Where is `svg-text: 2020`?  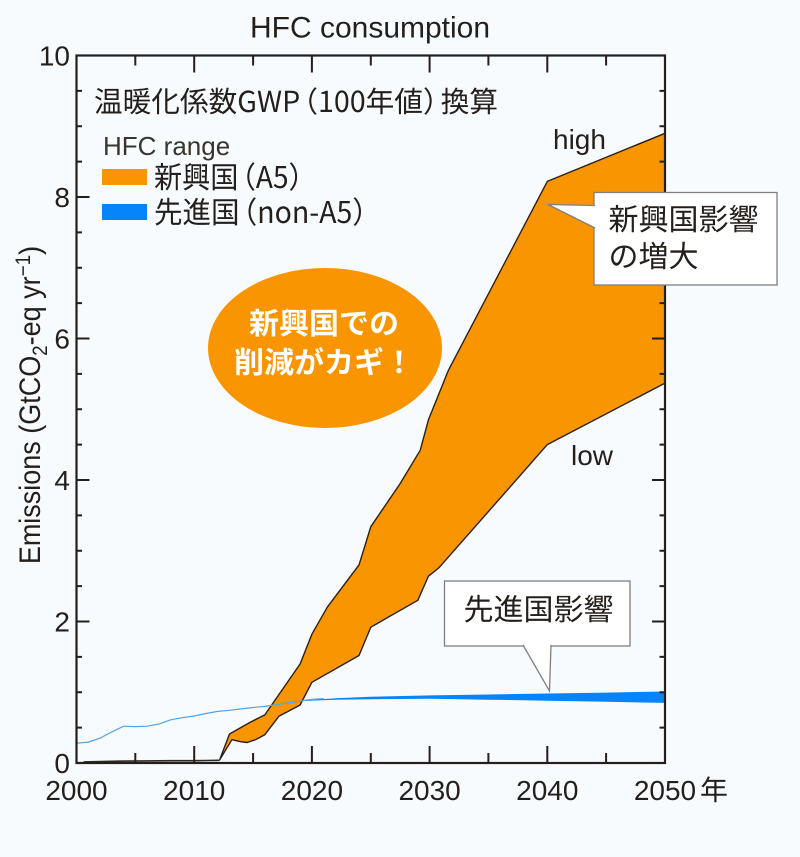
svg-text: 2020 is located at coordinates (312, 790).